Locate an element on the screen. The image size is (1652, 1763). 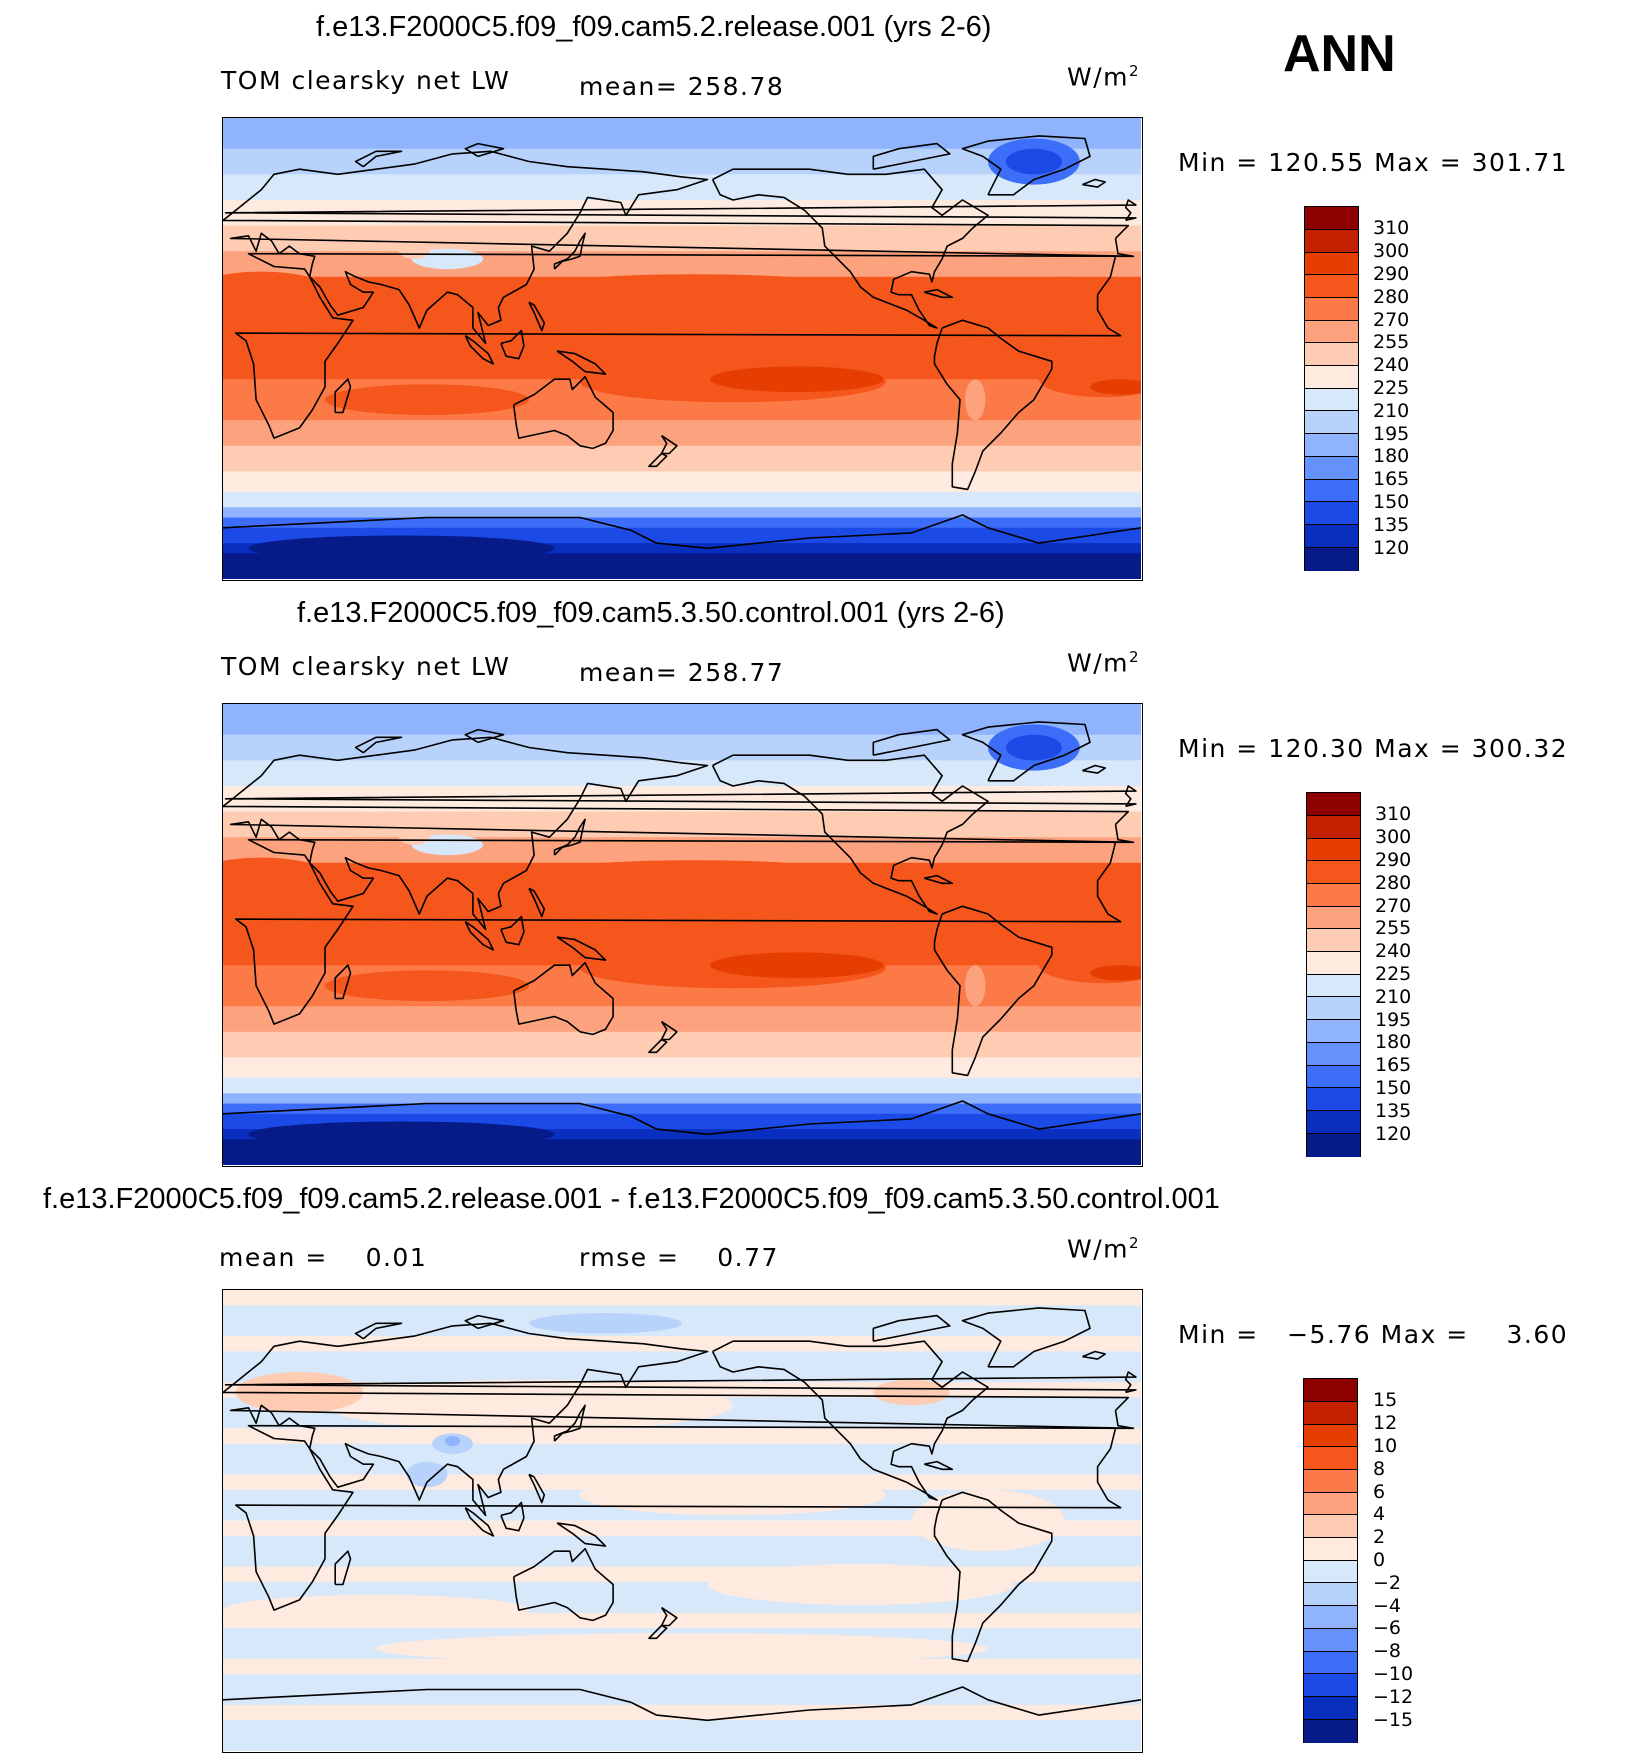
colorbar-tick-label: −12 is located at coordinates (1393, 1696).